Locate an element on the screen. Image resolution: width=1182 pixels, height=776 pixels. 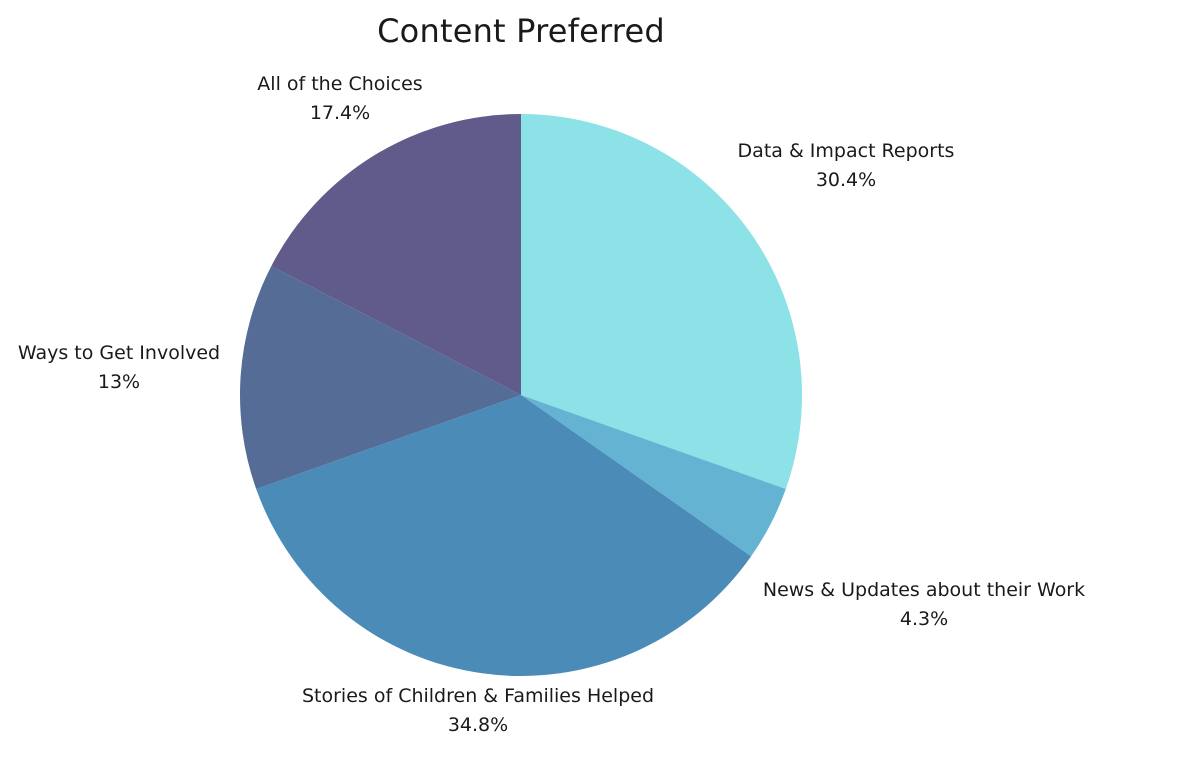
label-percent: 13% is located at coordinates (119, 382).